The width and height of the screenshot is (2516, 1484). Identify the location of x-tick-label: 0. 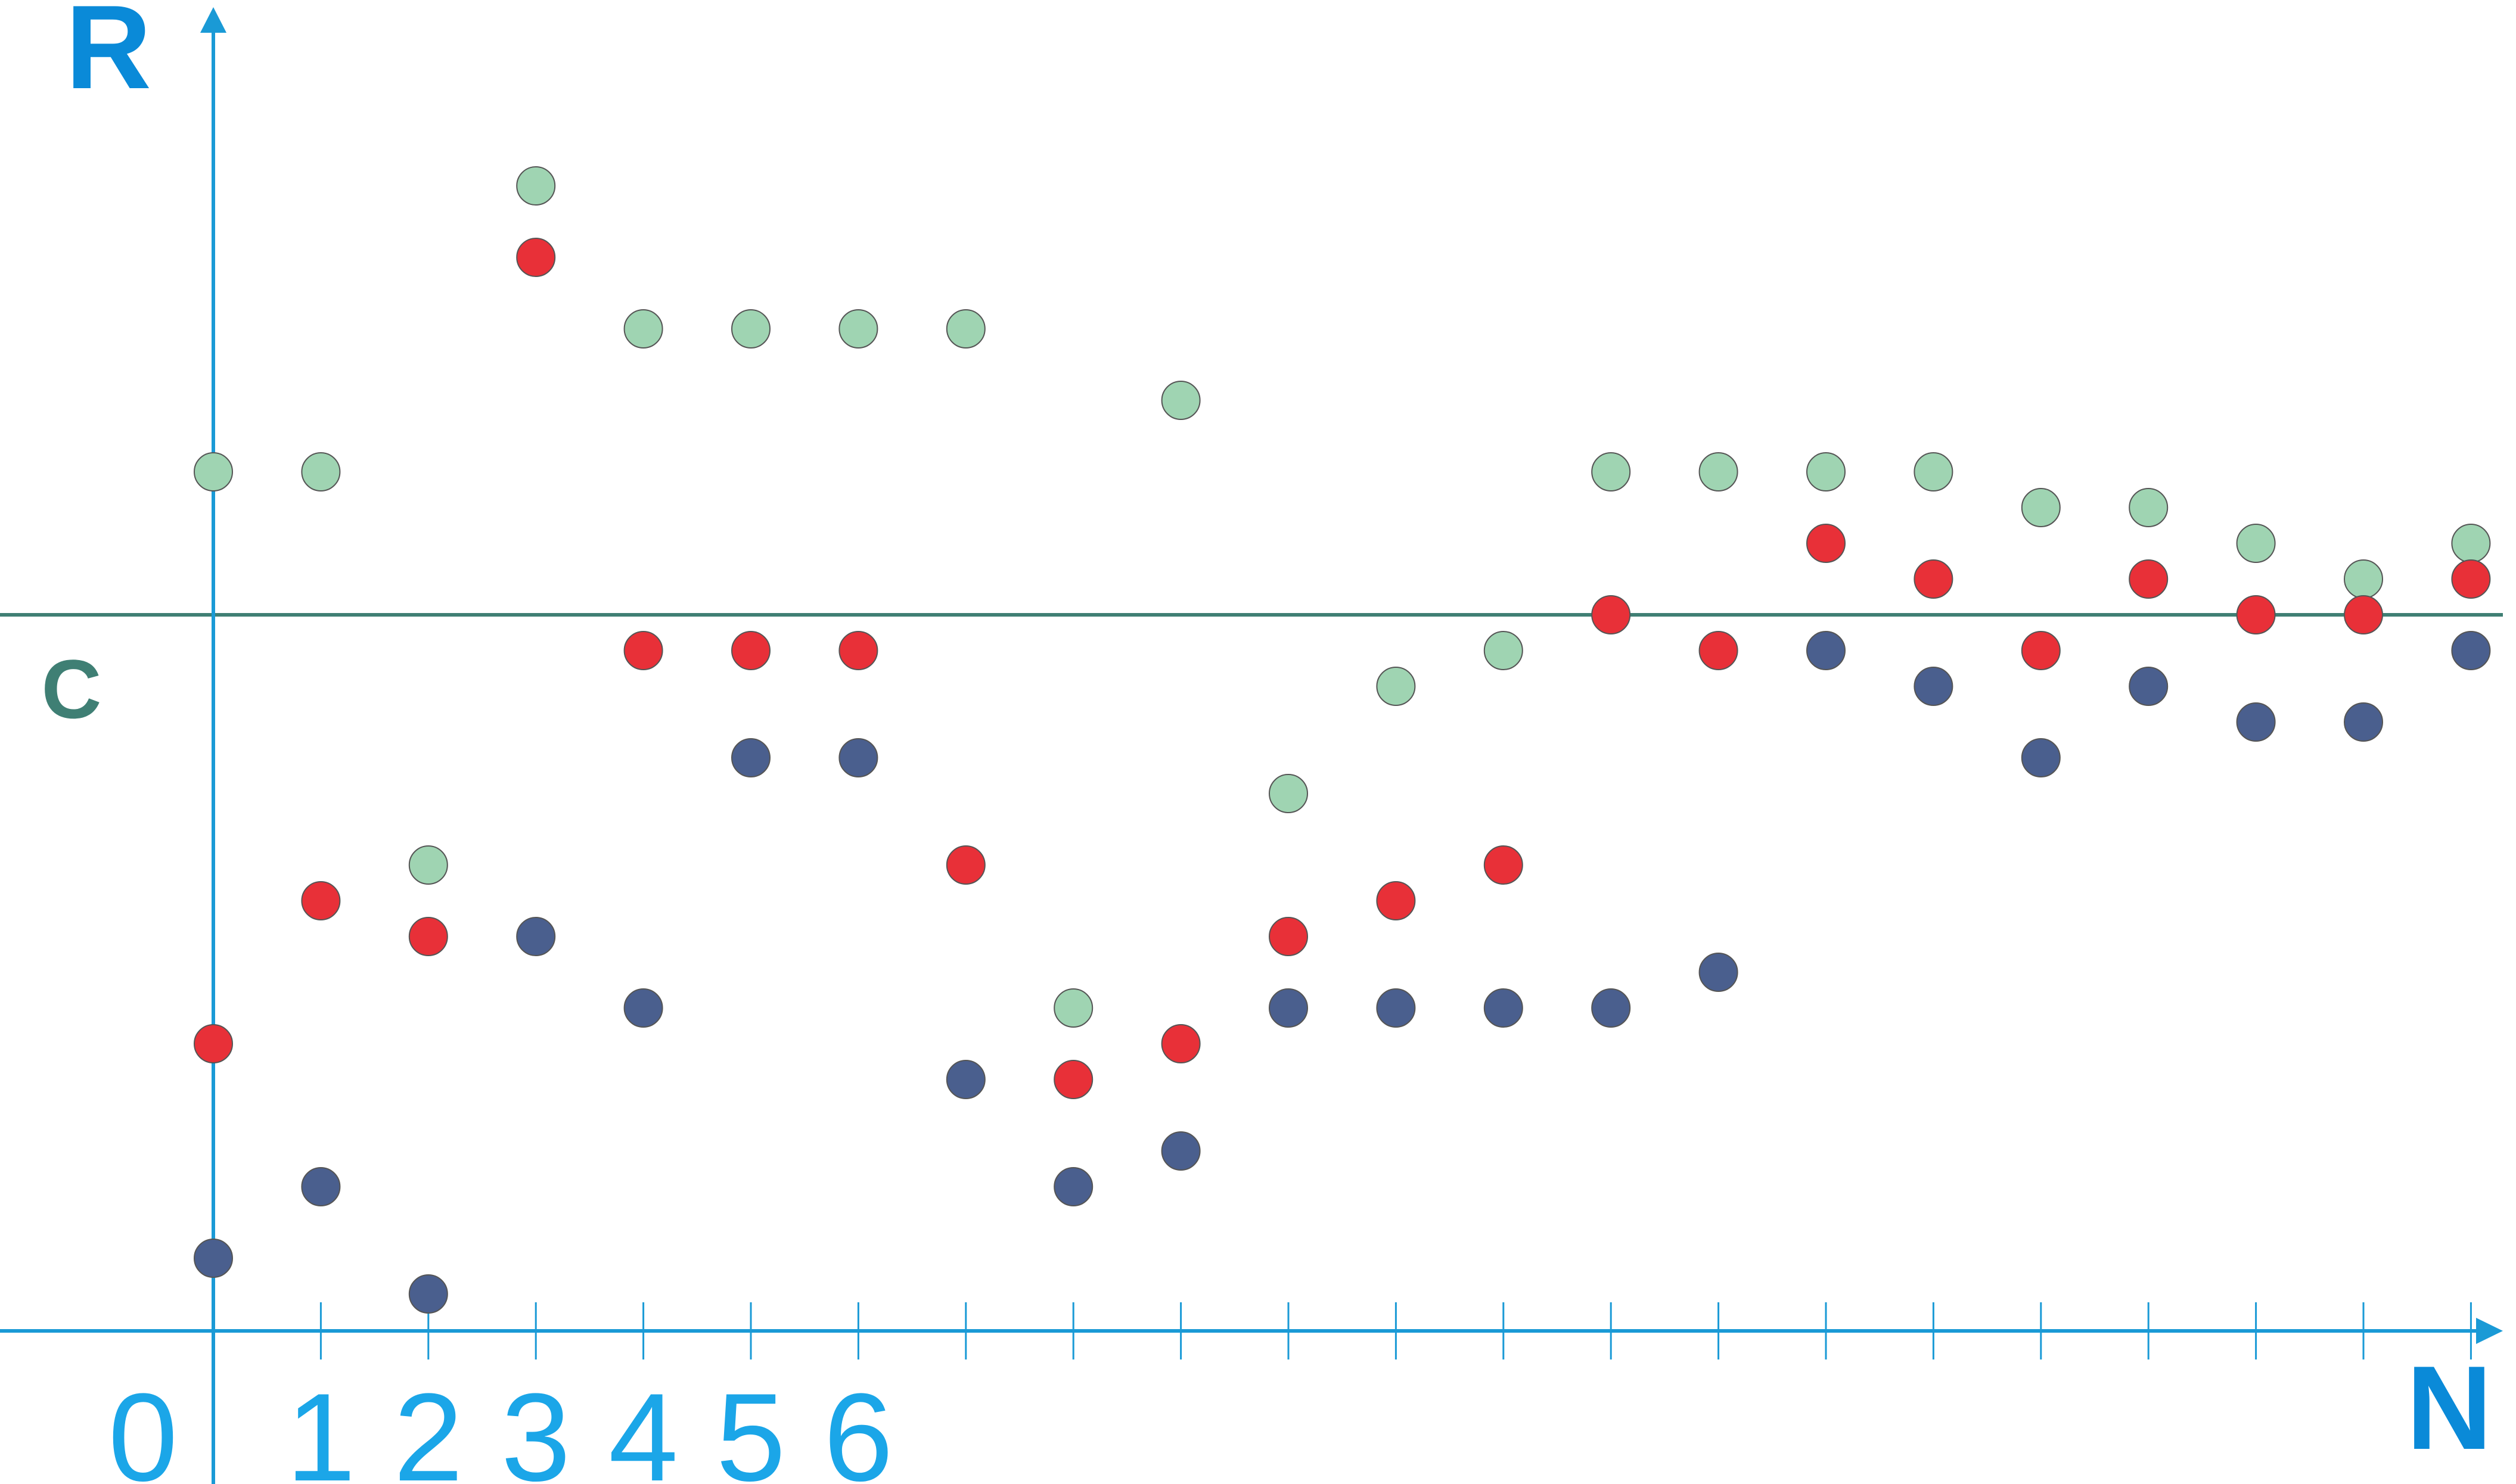
(143, 1425).